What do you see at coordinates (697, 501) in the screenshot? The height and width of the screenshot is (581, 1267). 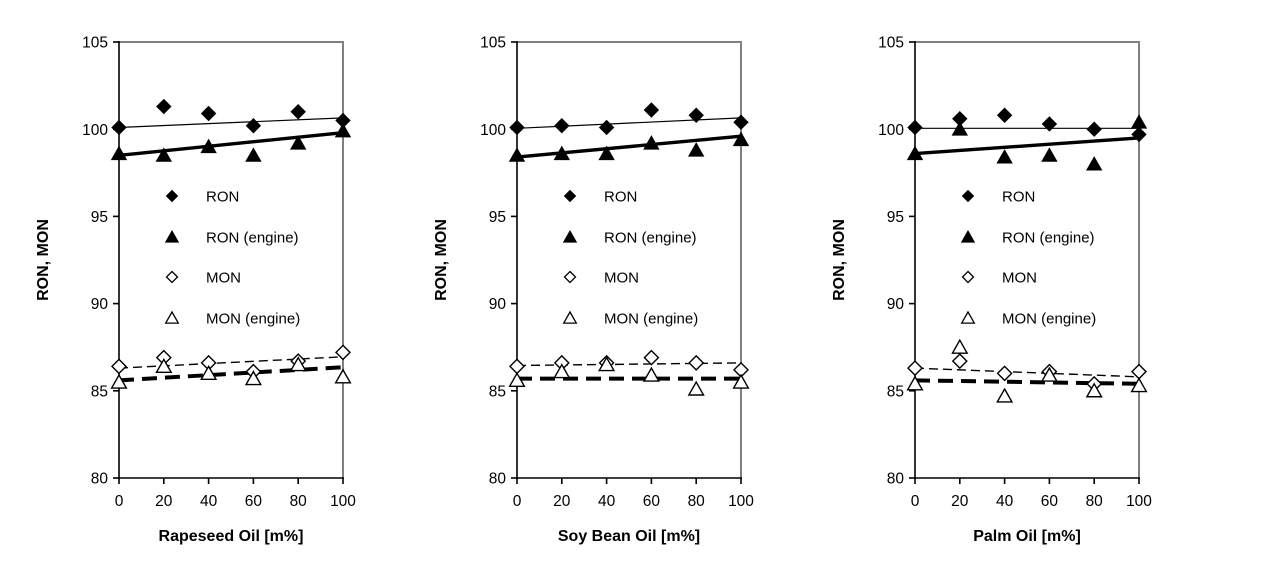 I see `x-tick-label: 80` at bounding box center [697, 501].